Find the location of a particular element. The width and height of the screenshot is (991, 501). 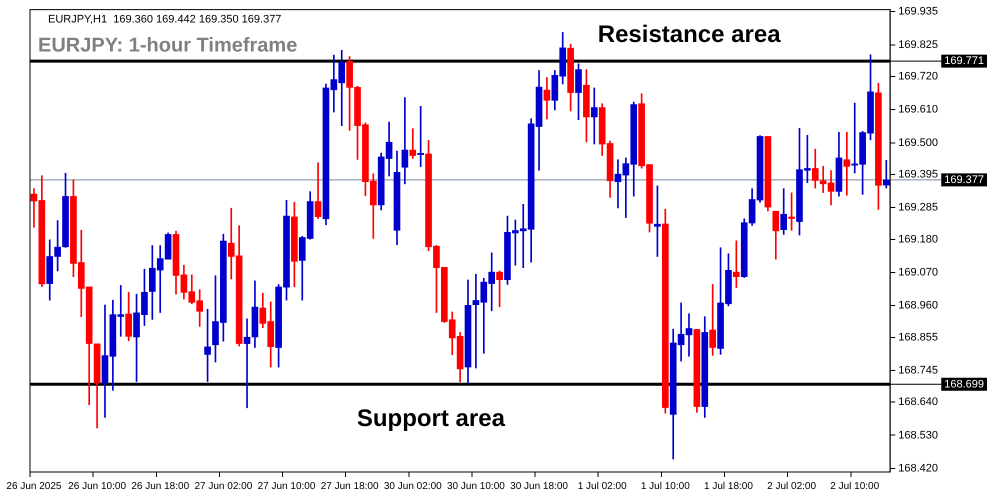

y-tick-label: 169.935 is located at coordinates (918, 12).